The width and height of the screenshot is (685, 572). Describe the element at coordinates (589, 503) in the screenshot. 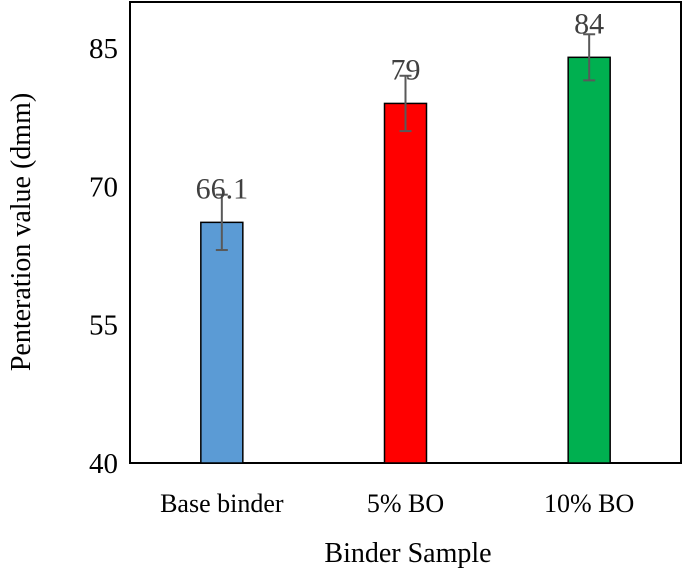

I see `x-category-label: 10% BO` at that location.